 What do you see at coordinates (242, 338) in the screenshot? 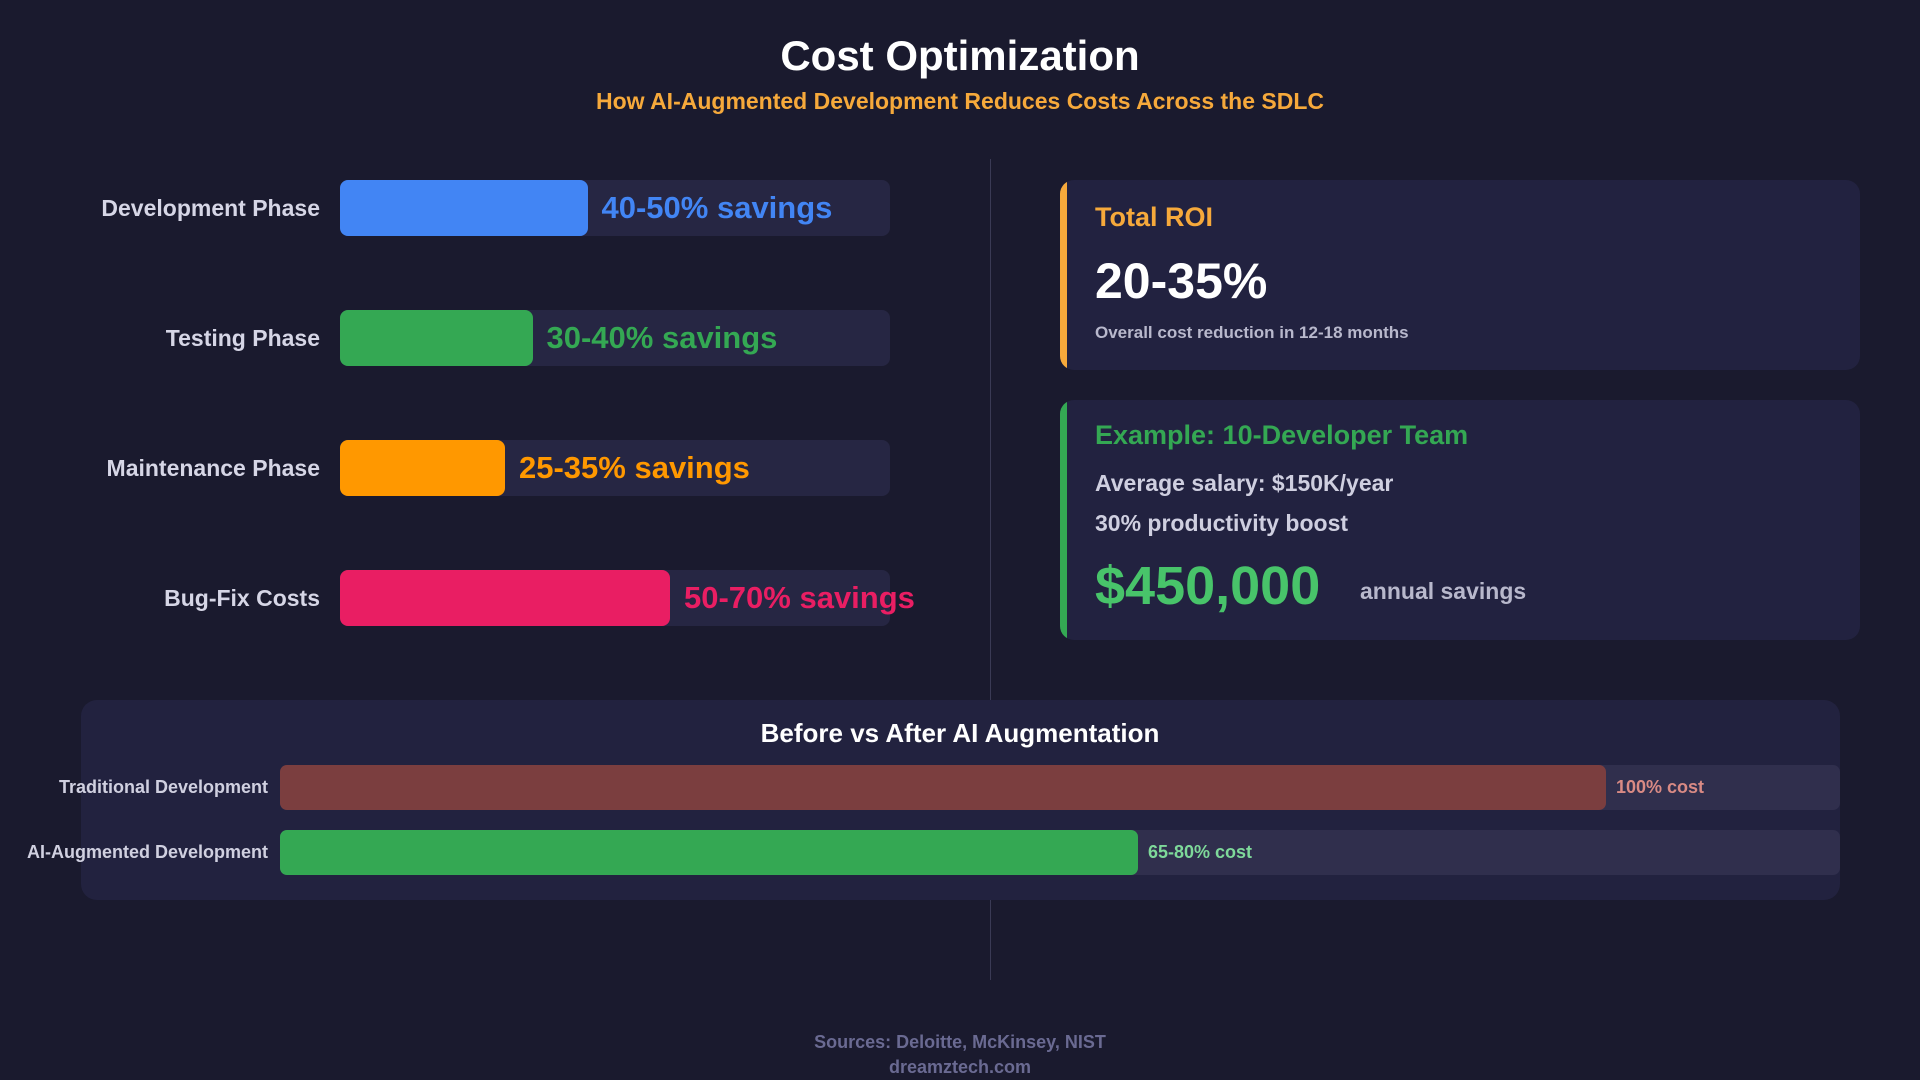
I see `phase-label: Testing Phase` at bounding box center [242, 338].